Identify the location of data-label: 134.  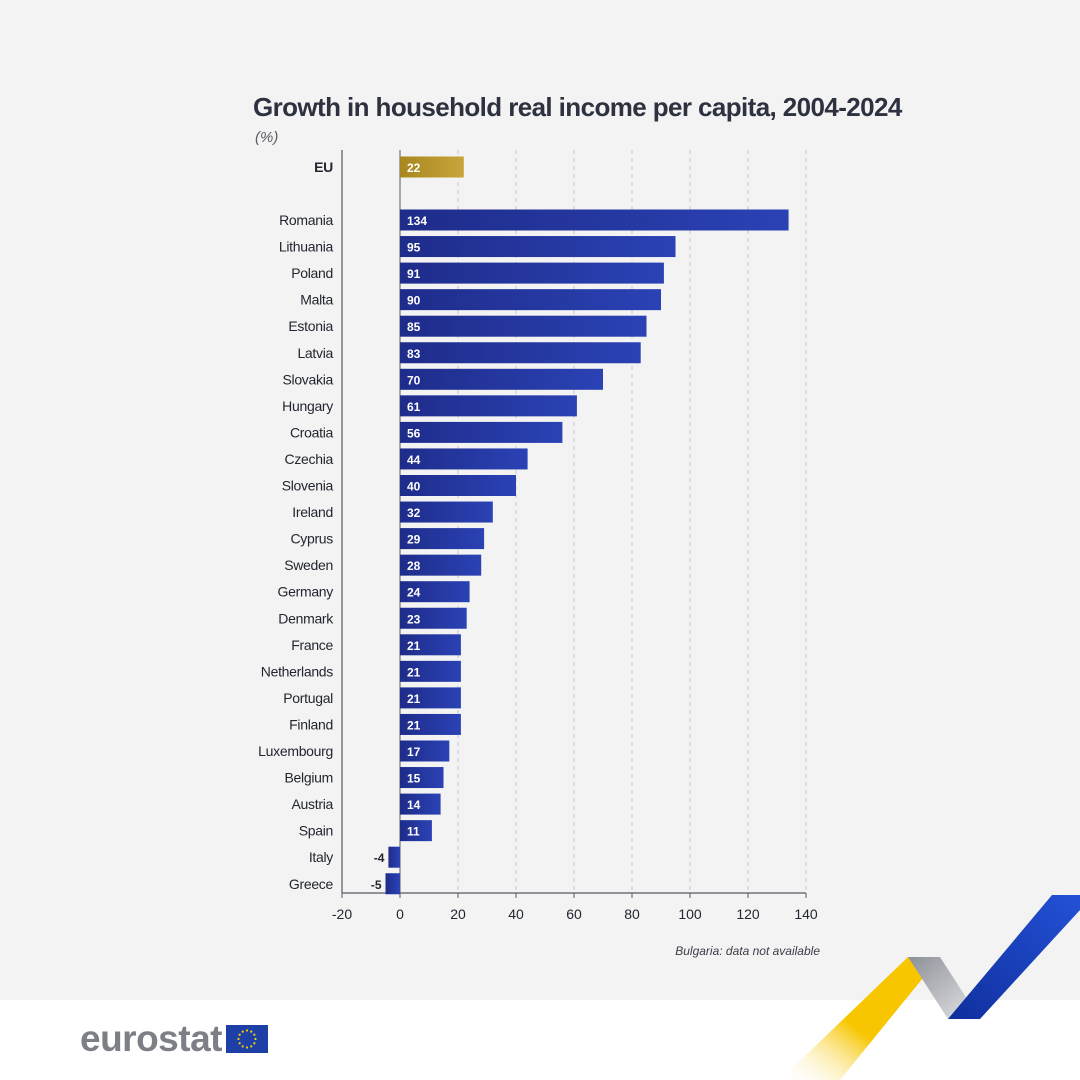
(417, 221).